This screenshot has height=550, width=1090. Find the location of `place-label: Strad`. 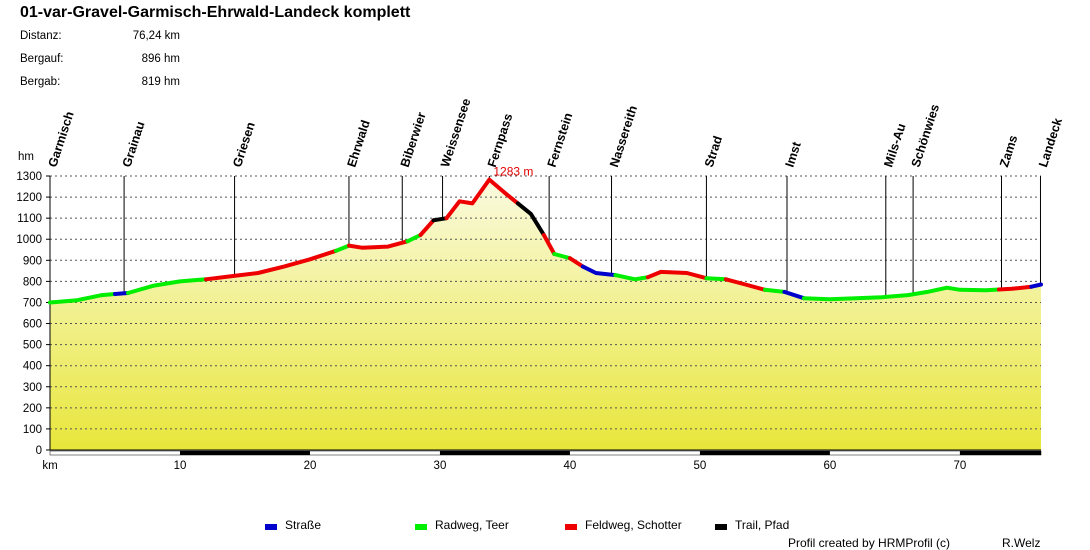

place-label: Strad is located at coordinates (713, 151).